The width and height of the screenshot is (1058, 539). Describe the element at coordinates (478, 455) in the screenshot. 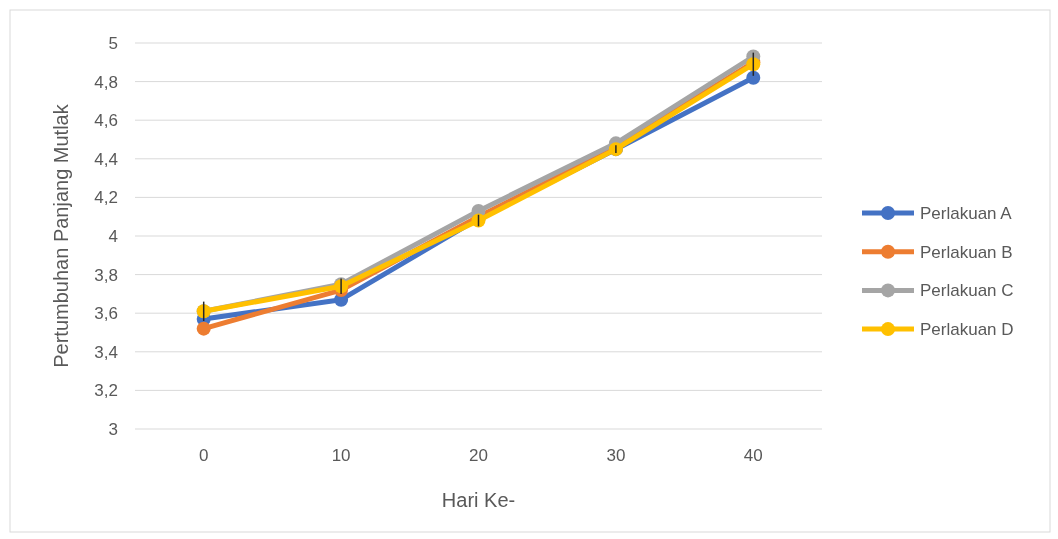

I see `x-tick-label: 20` at that location.